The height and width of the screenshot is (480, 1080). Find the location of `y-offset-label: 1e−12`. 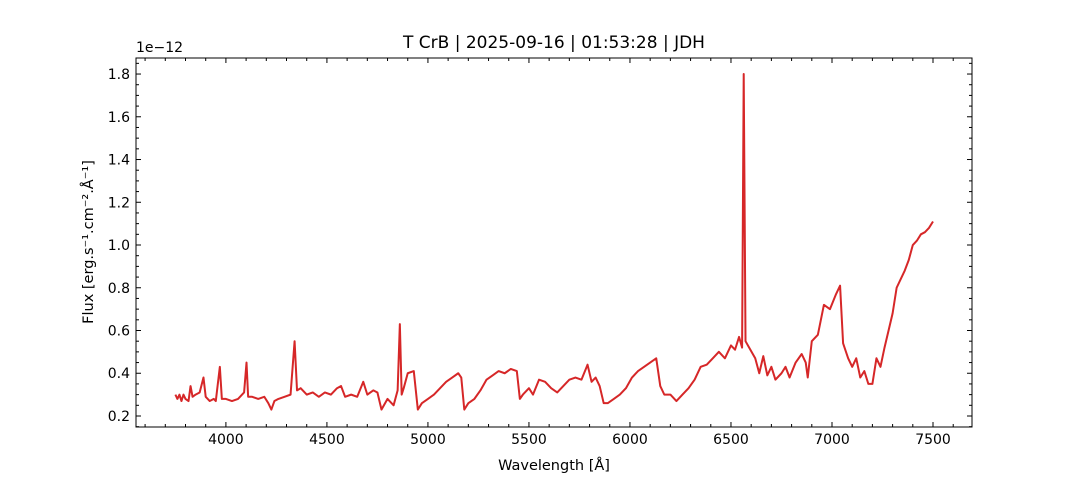

y-offset-label: 1e−12 is located at coordinates (159, 48).